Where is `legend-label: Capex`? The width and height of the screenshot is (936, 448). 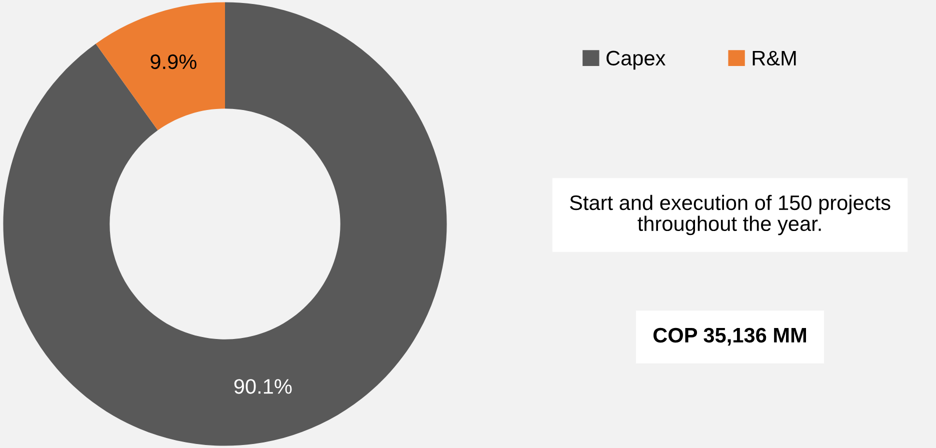
legend-label: Capex is located at coordinates (636, 60).